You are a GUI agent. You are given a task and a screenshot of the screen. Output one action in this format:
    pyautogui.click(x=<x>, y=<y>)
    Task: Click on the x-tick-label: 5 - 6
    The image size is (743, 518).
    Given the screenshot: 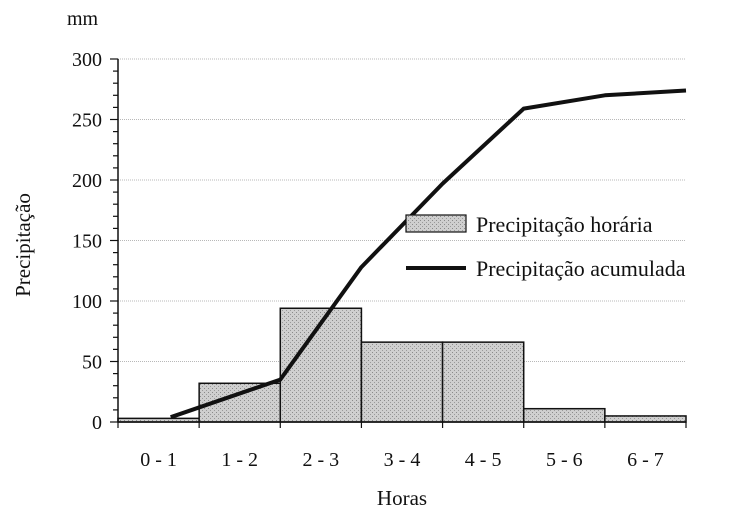 What is the action you would take?
    pyautogui.click(x=564, y=460)
    